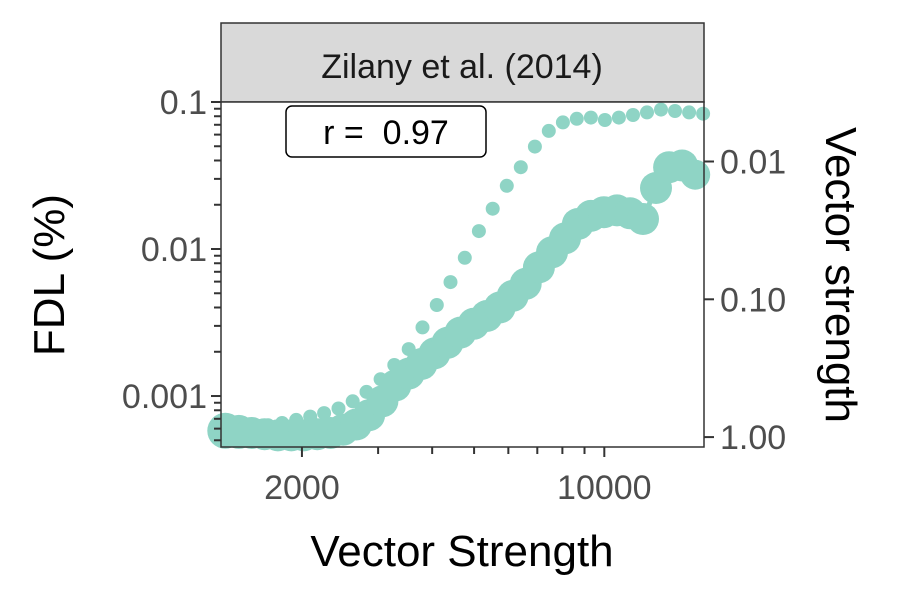 The width and height of the screenshot is (900, 600). Describe the element at coordinates (302, 488) in the screenshot. I see `x-tick-label: 2000` at that location.